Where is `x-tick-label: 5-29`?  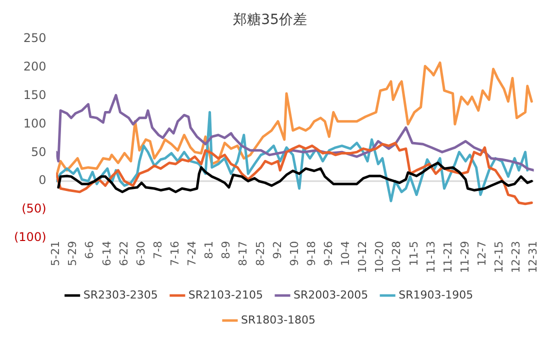 x-tick-label: 5-29 is located at coordinates (73, 253).